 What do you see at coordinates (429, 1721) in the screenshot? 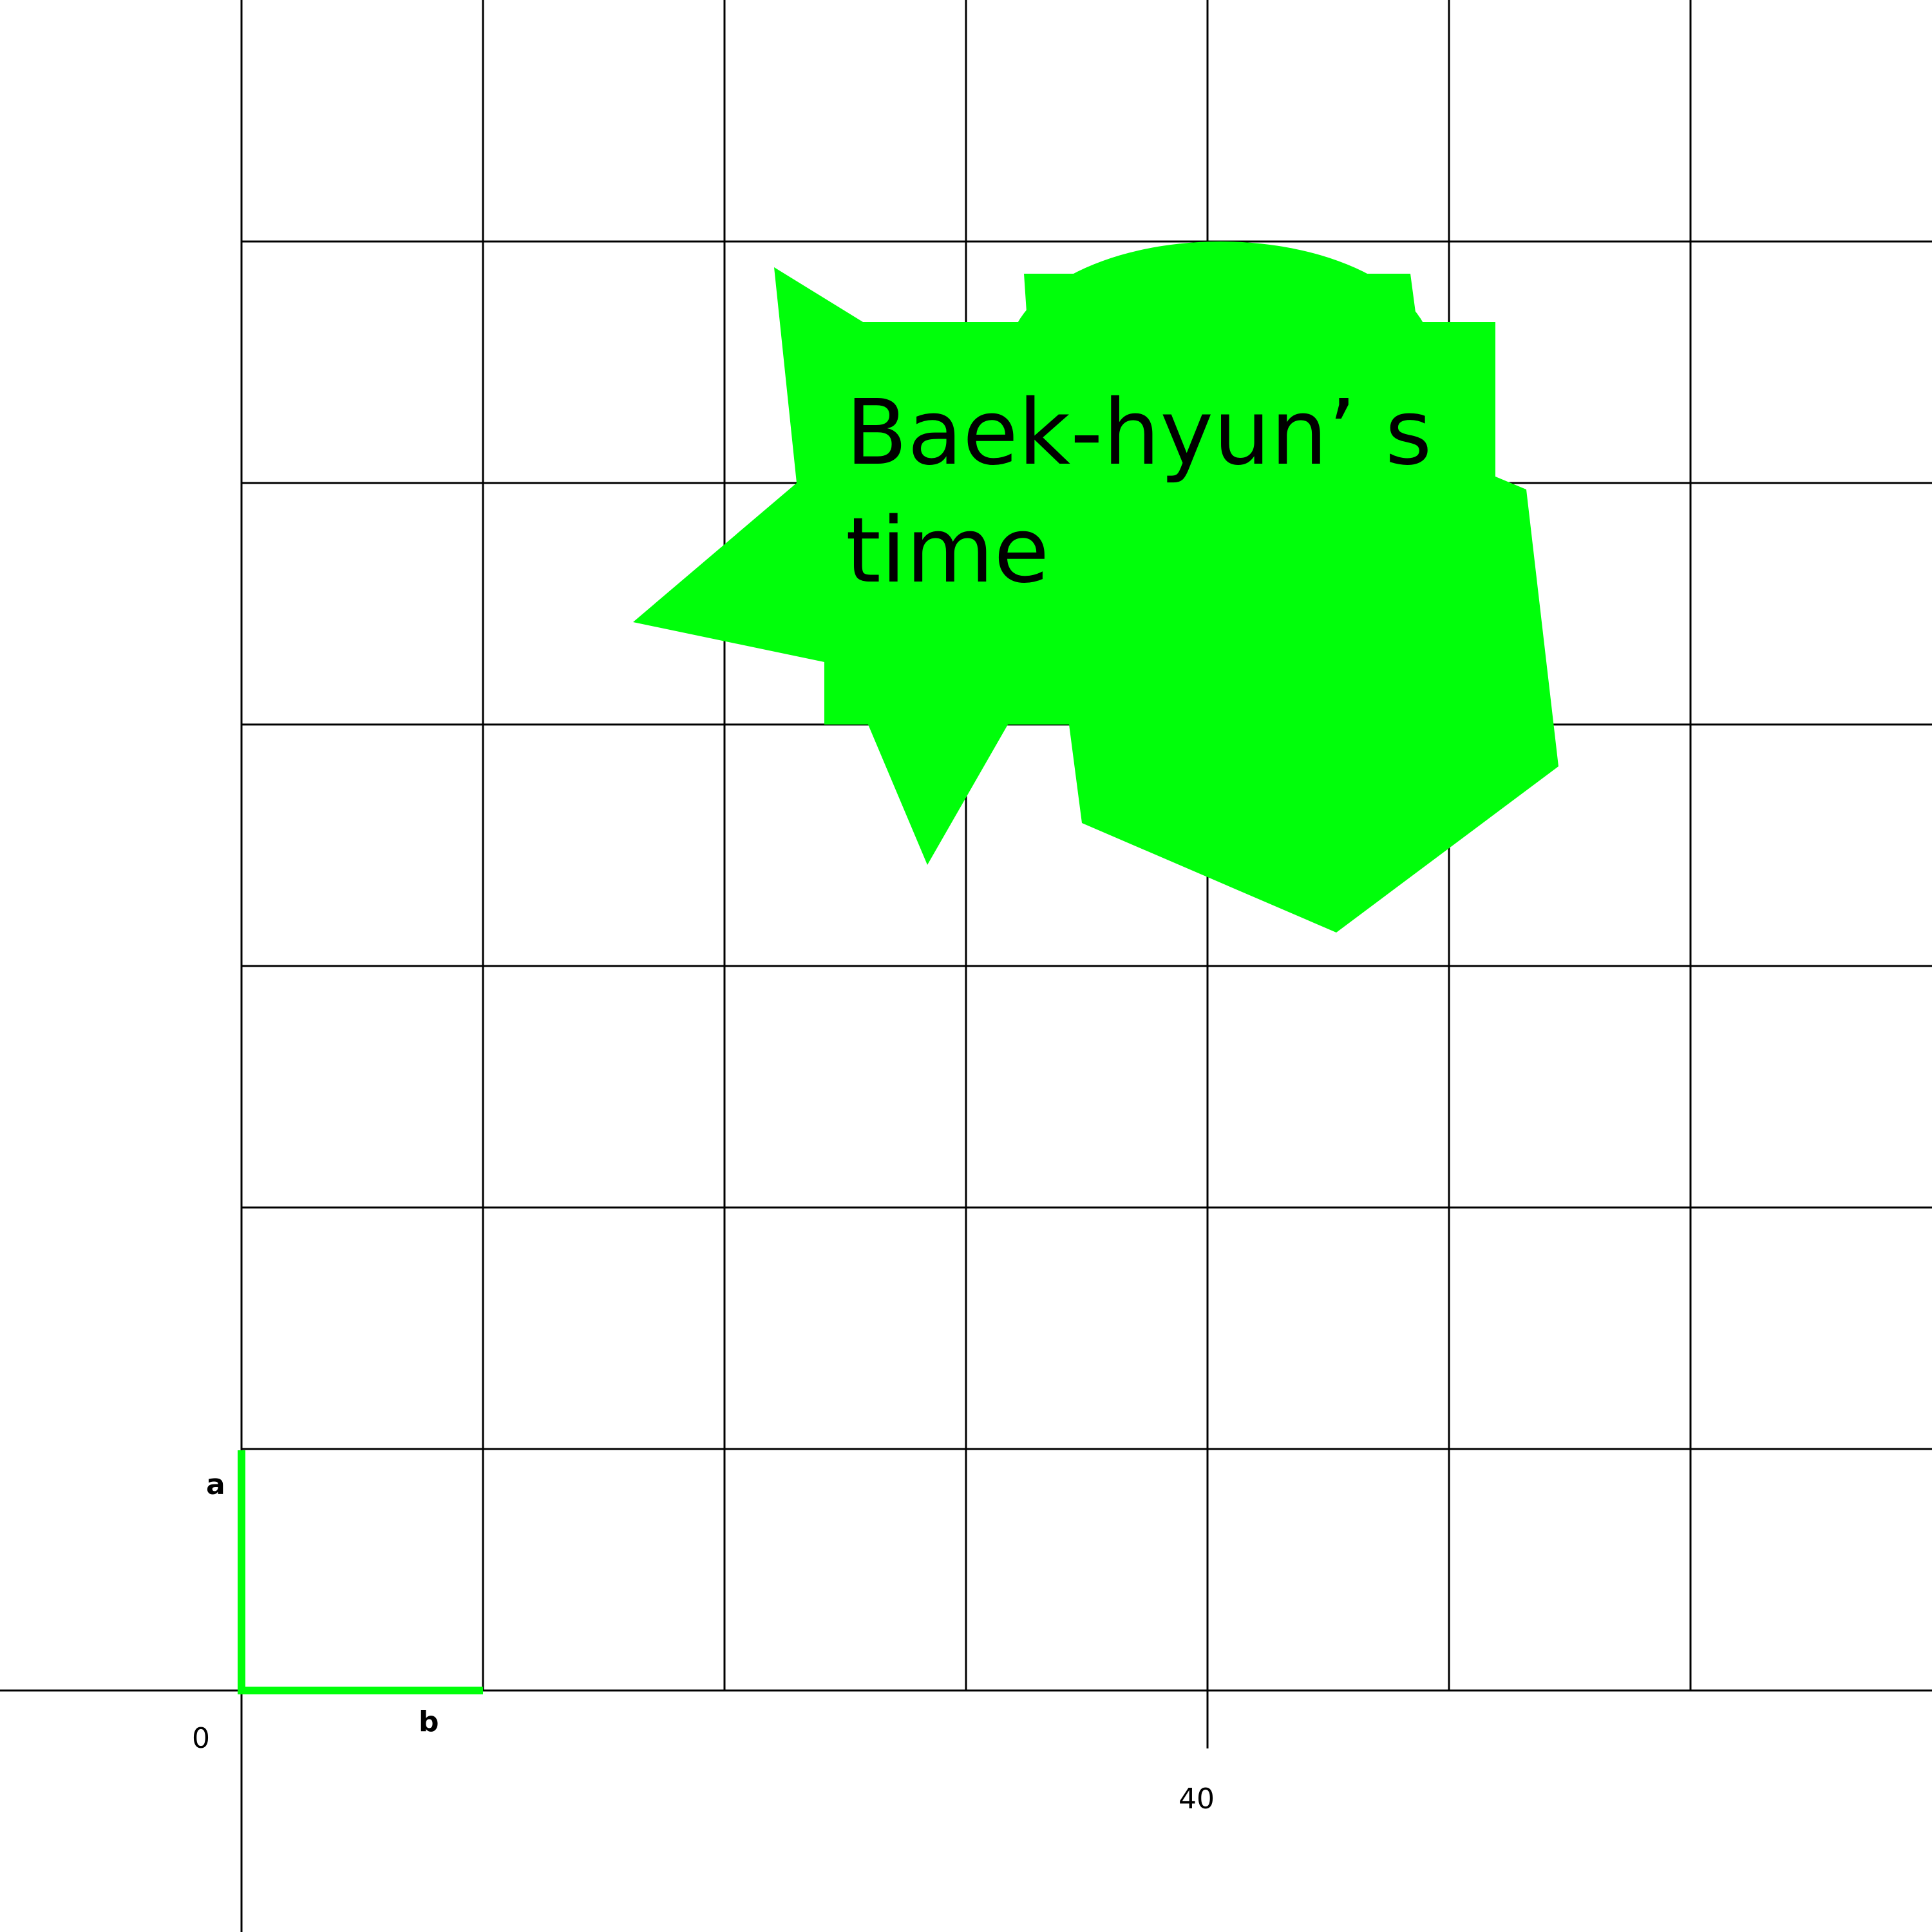
I see `segment-b-label: b` at bounding box center [429, 1721].